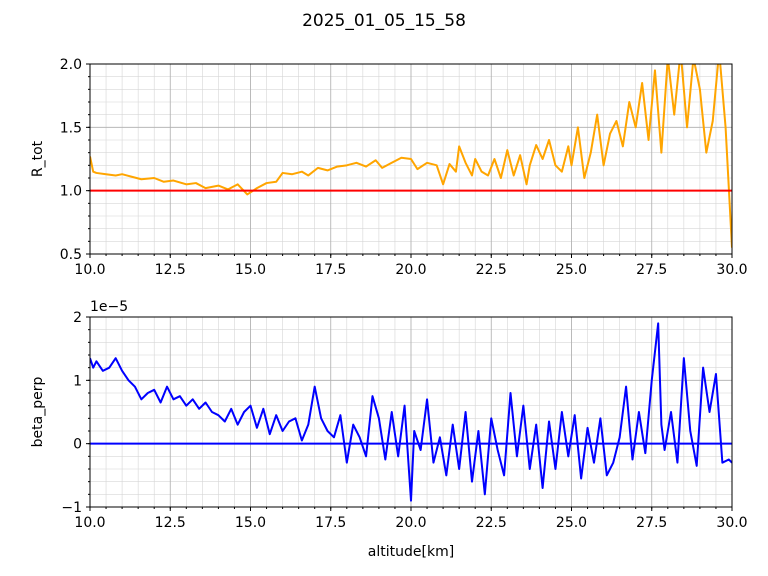  I want to click on r-tot-x-tick-label: 22.5, so click(491, 270).